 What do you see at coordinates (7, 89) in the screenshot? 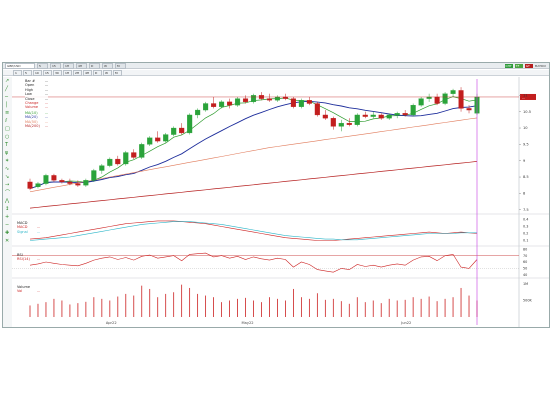
I see `line-tool-icon: ╱` at bounding box center [7, 89].